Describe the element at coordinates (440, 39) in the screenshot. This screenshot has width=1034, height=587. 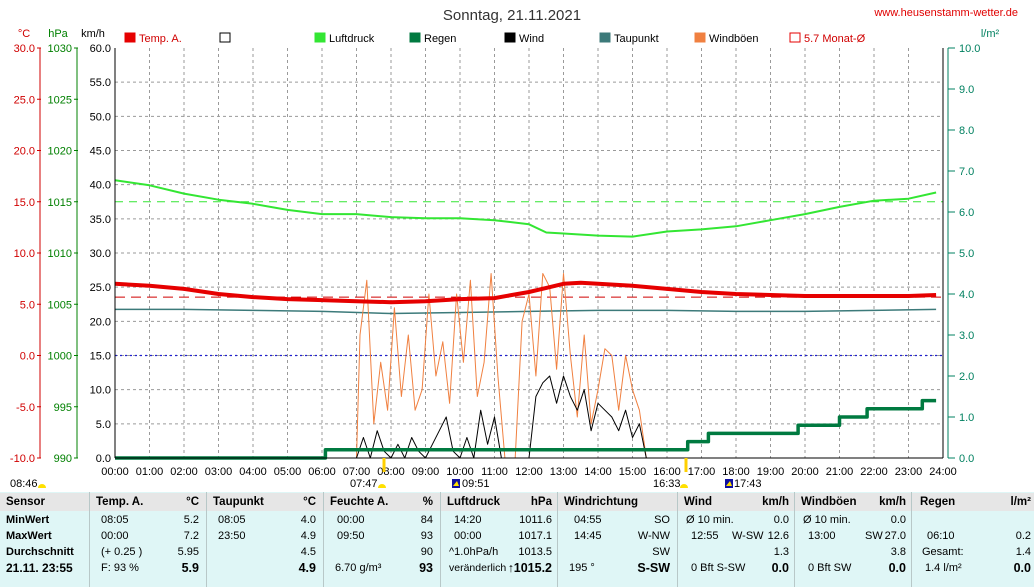
I see `legend-label: Regen` at that location.